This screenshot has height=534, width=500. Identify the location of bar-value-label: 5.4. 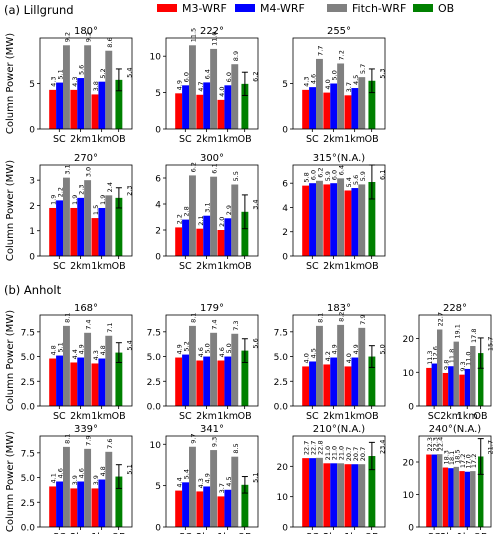
(187, 474).